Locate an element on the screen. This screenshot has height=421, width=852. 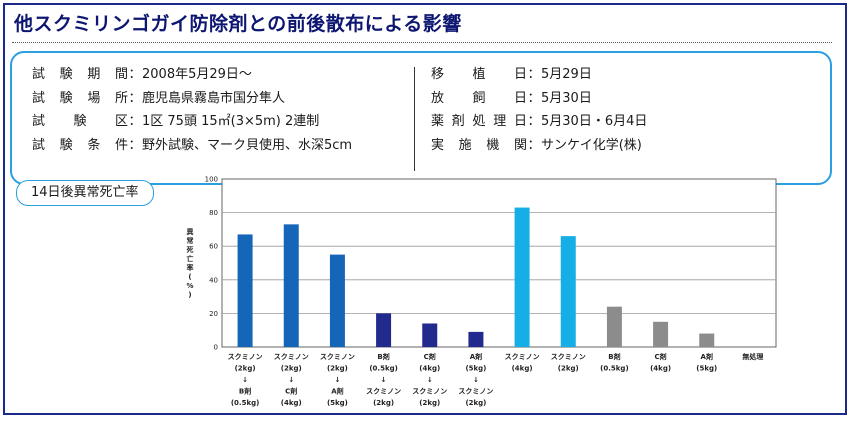
page-title: 他スクミリンゴガイ防除剤との前後散布による影響 is located at coordinates (238, 24).